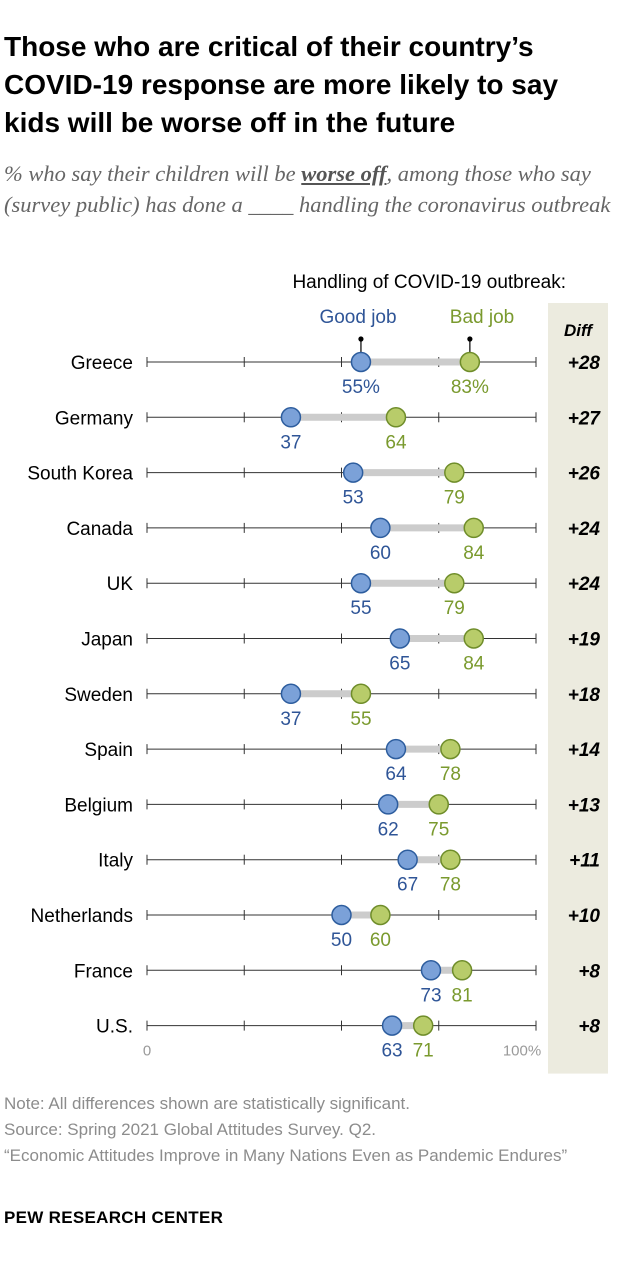 This screenshot has height=1268, width=620. Describe the element at coordinates (450, 749) in the screenshot. I see `bad-job-dot-spain` at that location.